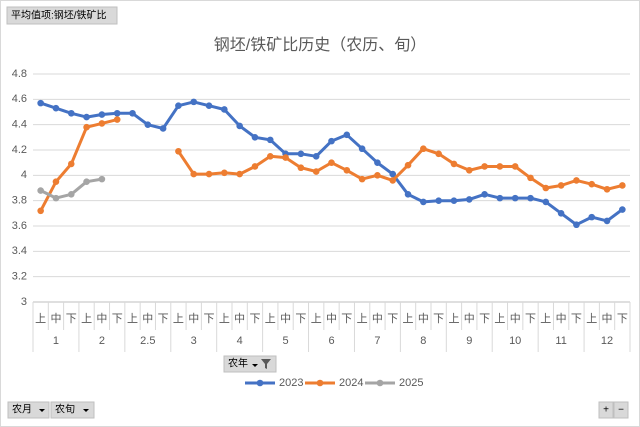 The width and height of the screenshot is (640, 427). I want to click on x-group-label: 4, so click(240, 341).